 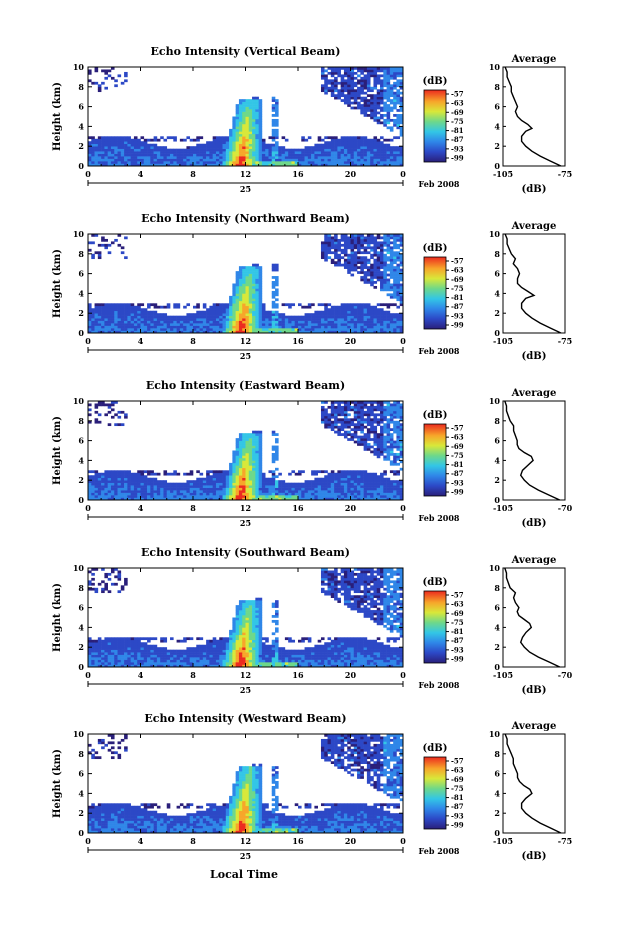 I want to click on average-unit: (dB), so click(x=534, y=356).